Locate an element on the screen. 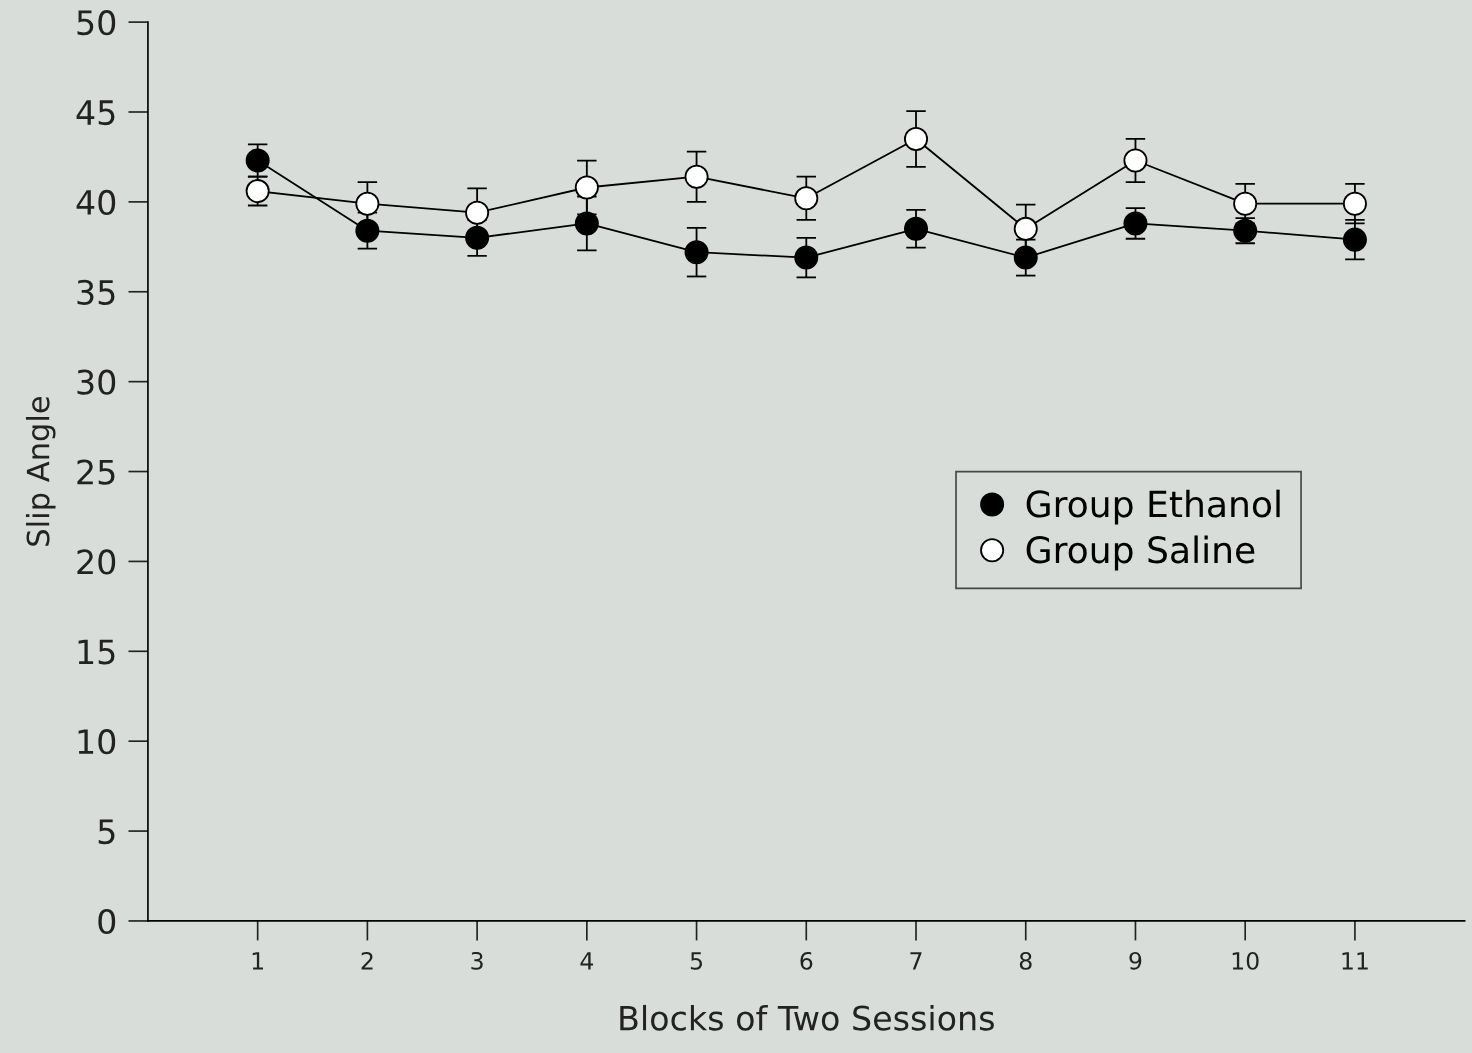 The height and width of the screenshot is (1053, 1472). x-tick-label: 3 is located at coordinates (477, 960).